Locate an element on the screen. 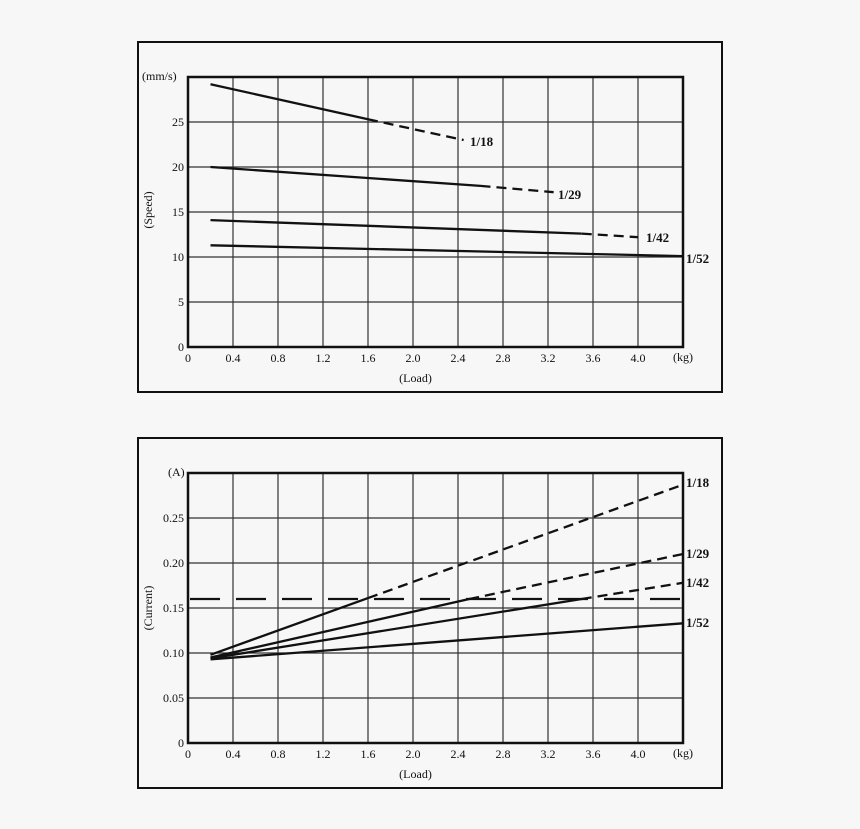 The height and width of the screenshot is (829, 860). y-tick-label: 25 is located at coordinates (178, 122).